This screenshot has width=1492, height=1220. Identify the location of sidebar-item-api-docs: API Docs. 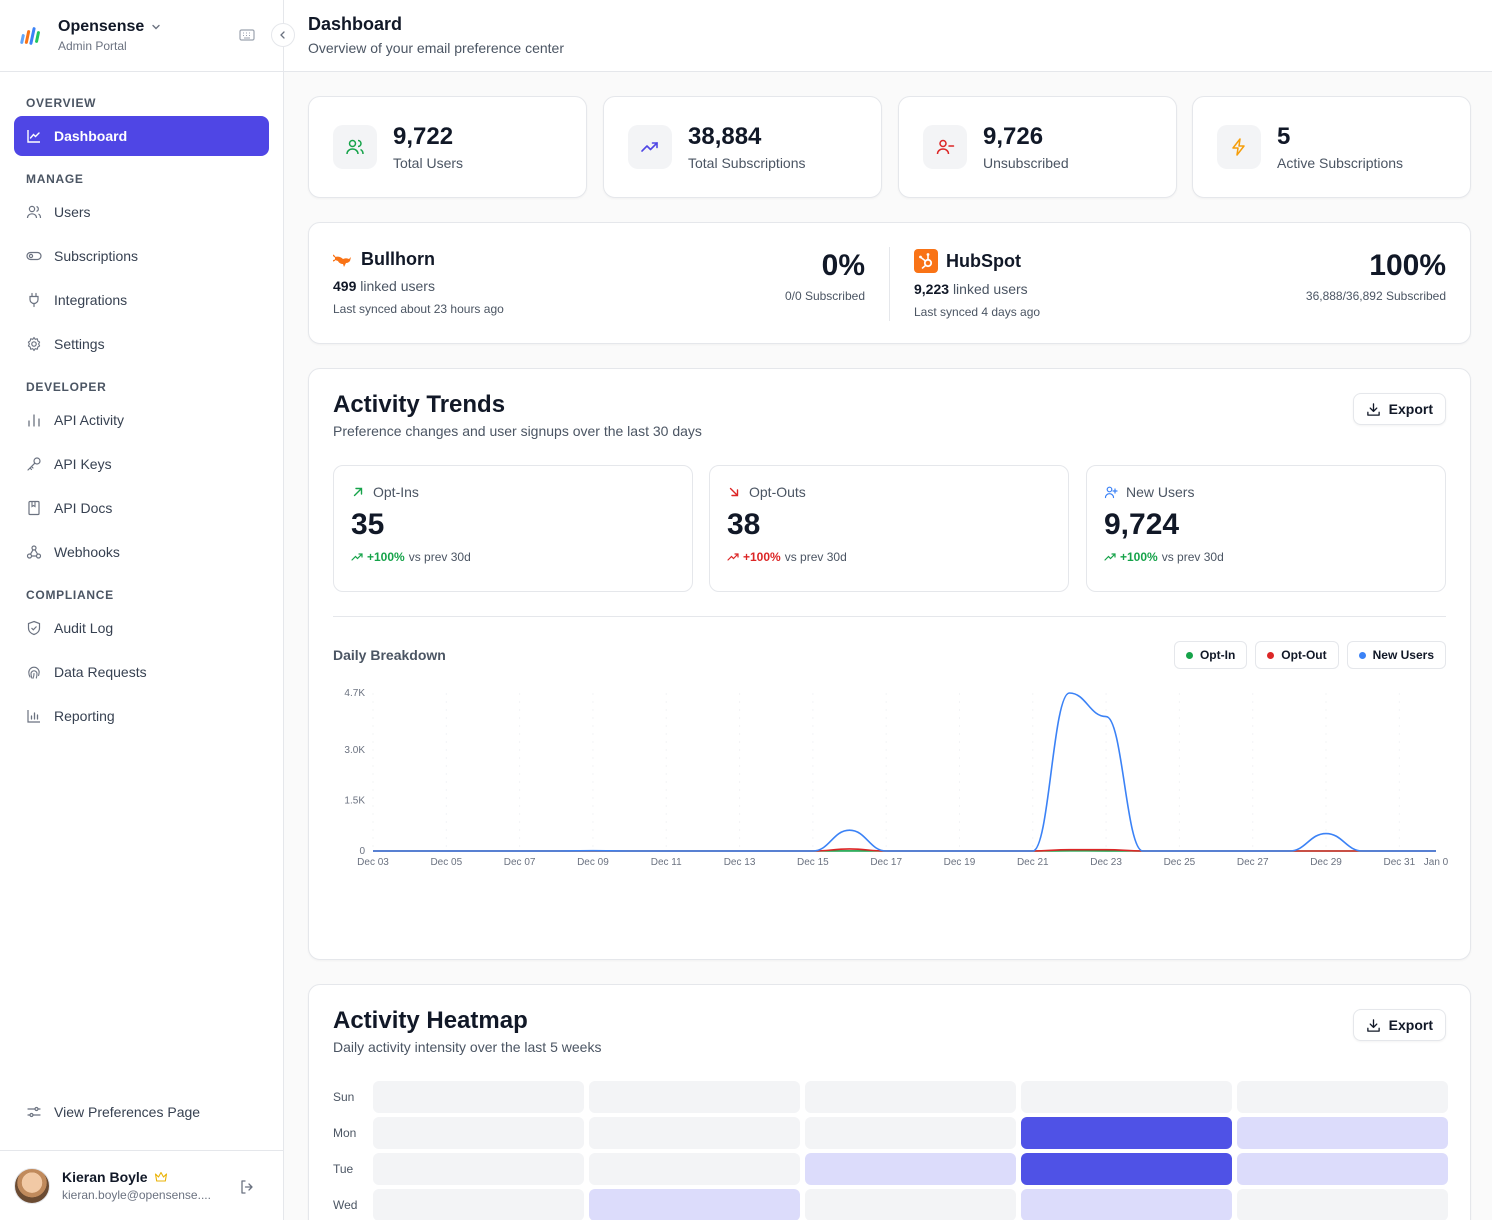
(141, 508).